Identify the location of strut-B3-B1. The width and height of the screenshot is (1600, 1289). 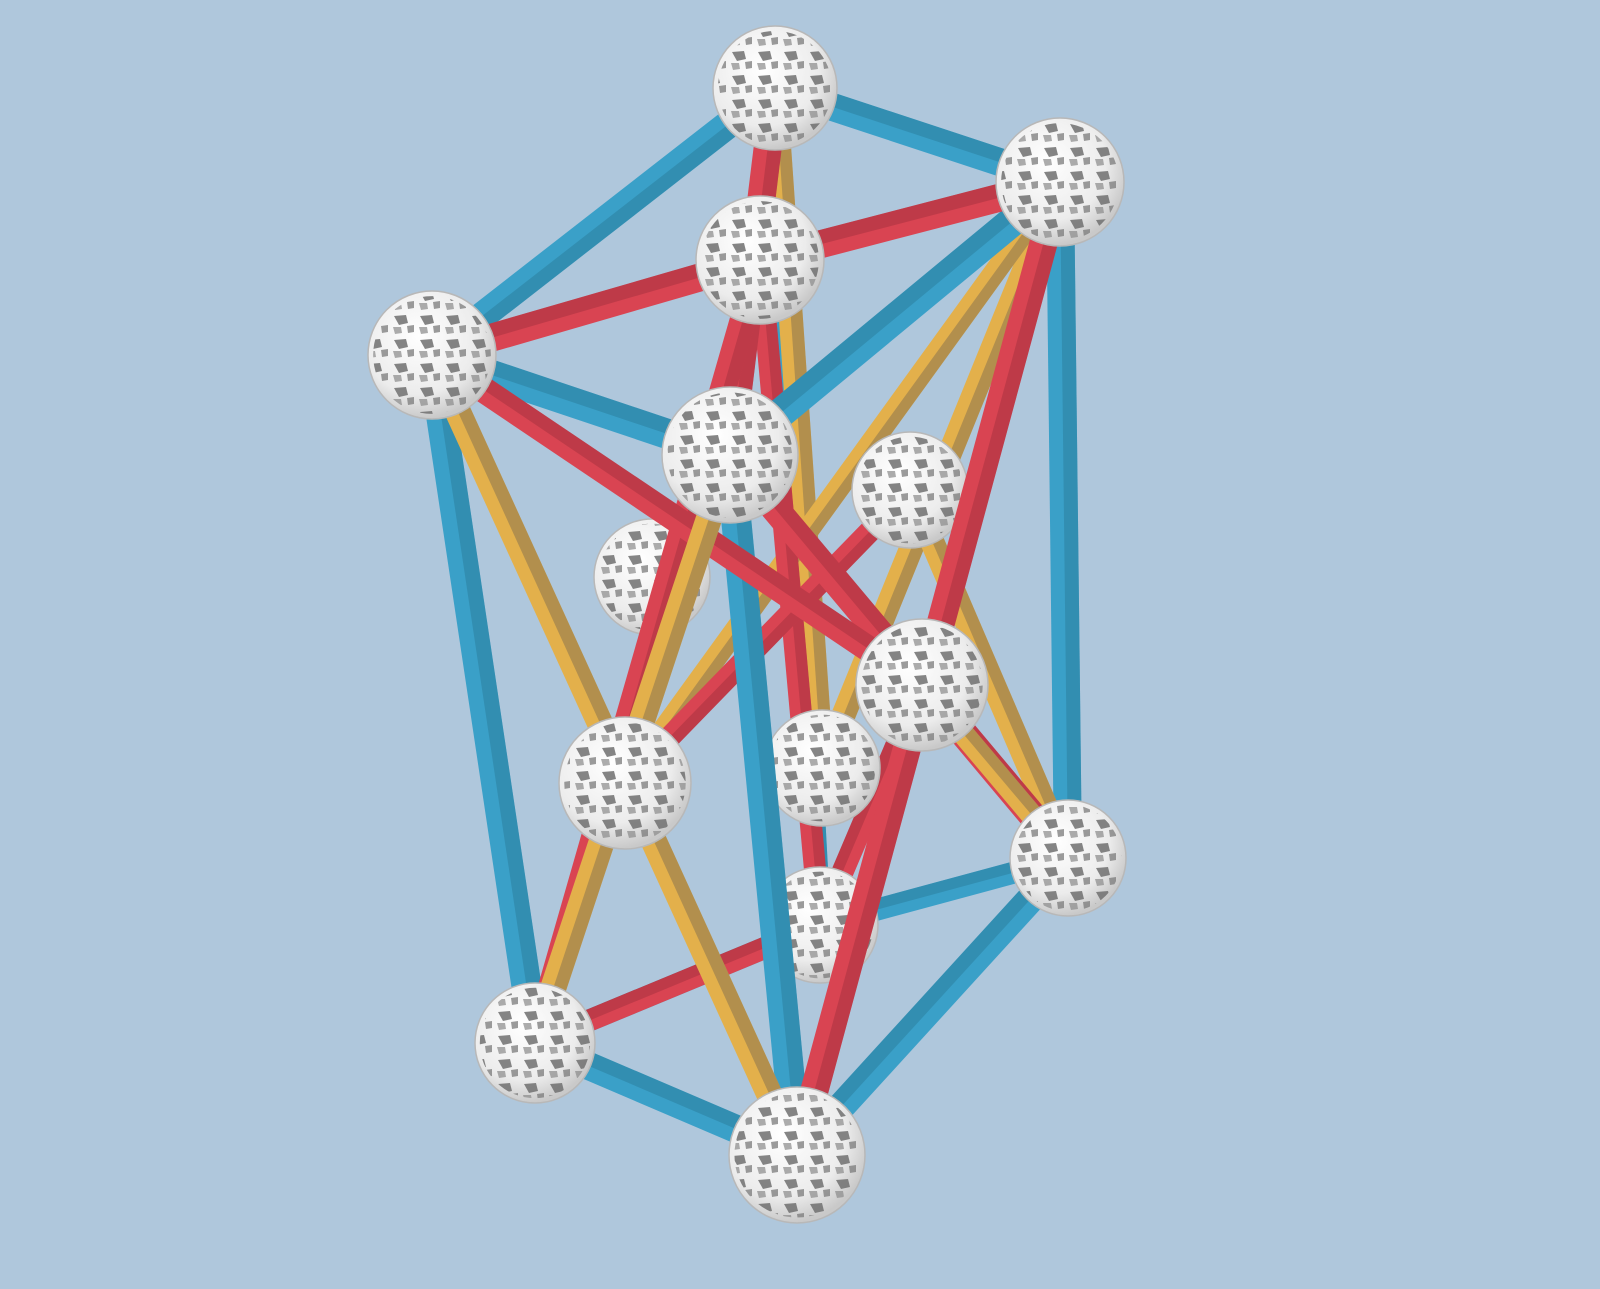
(932, 1006).